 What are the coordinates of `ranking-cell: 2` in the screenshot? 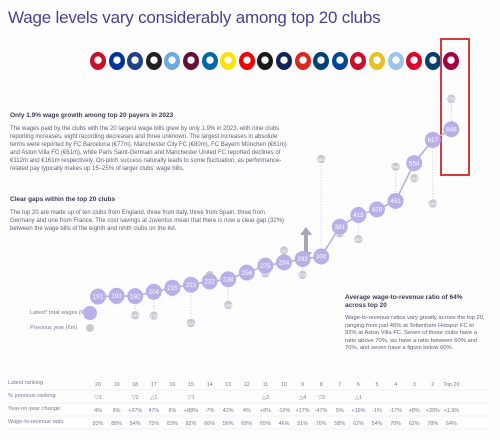 It's located at (432, 385).